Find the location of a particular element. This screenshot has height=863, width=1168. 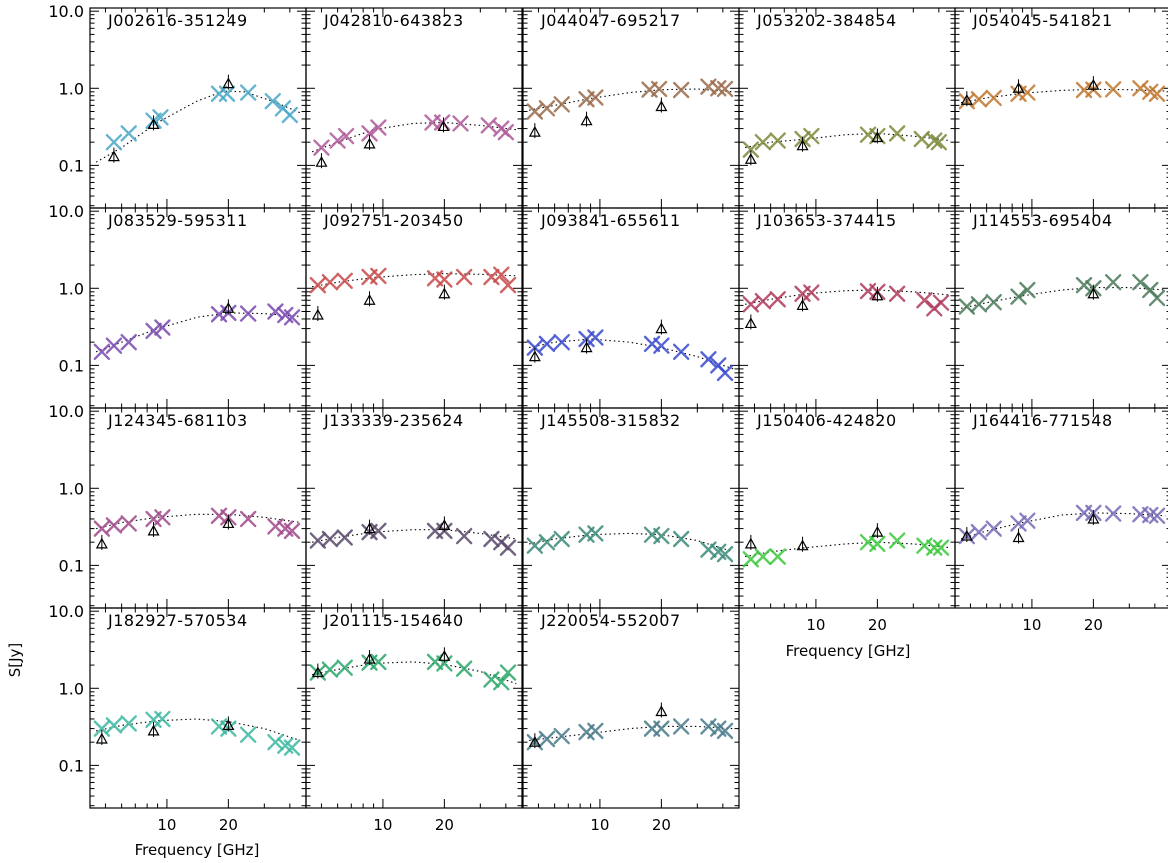

model-curve is located at coordinates (1063, 526).